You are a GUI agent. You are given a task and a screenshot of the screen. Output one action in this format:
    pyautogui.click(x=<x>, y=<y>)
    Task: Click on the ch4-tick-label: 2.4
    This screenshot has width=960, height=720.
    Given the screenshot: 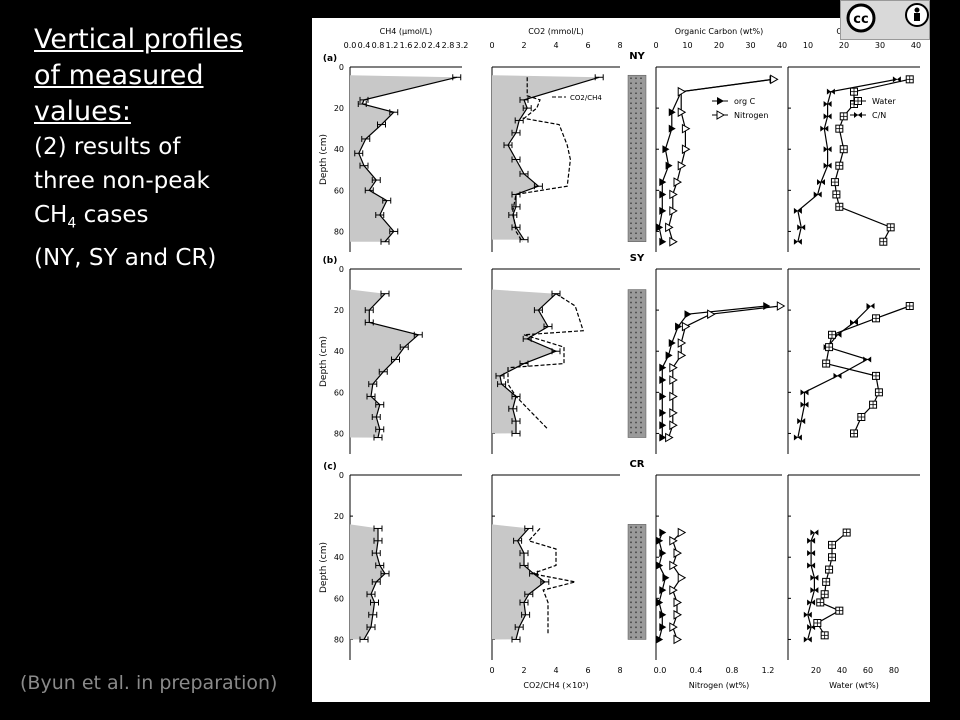 What is the action you would take?
    pyautogui.click(x=434, y=45)
    